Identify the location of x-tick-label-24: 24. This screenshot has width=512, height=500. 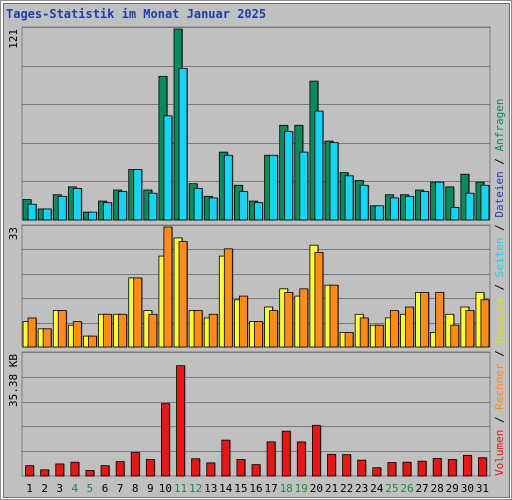
(377, 488).